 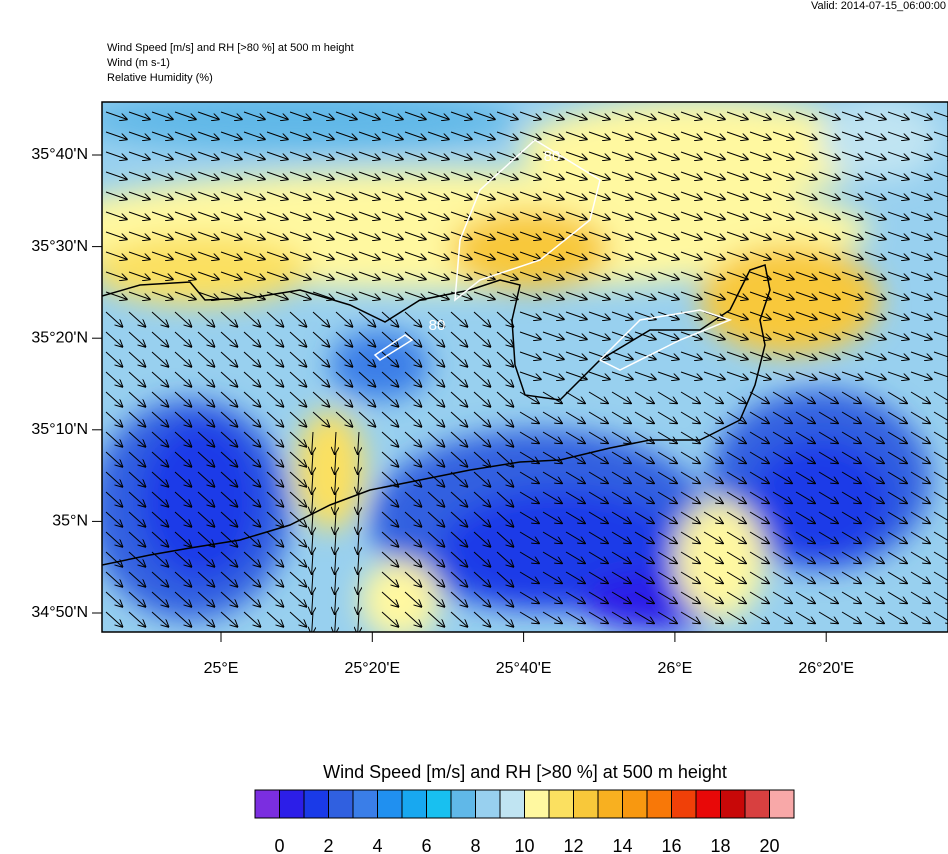 I want to click on rh-contour, so click(x=665, y=340).